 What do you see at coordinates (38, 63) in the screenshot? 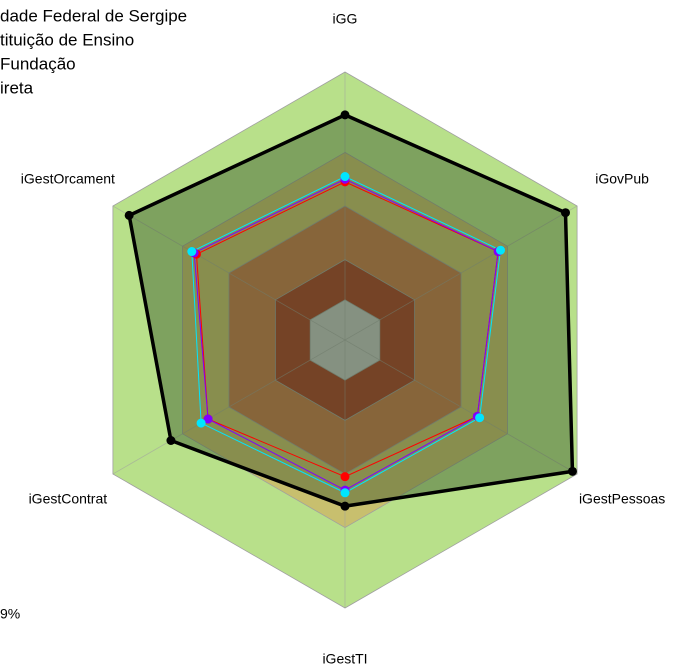
I see `legend-label: Fundação` at bounding box center [38, 63].